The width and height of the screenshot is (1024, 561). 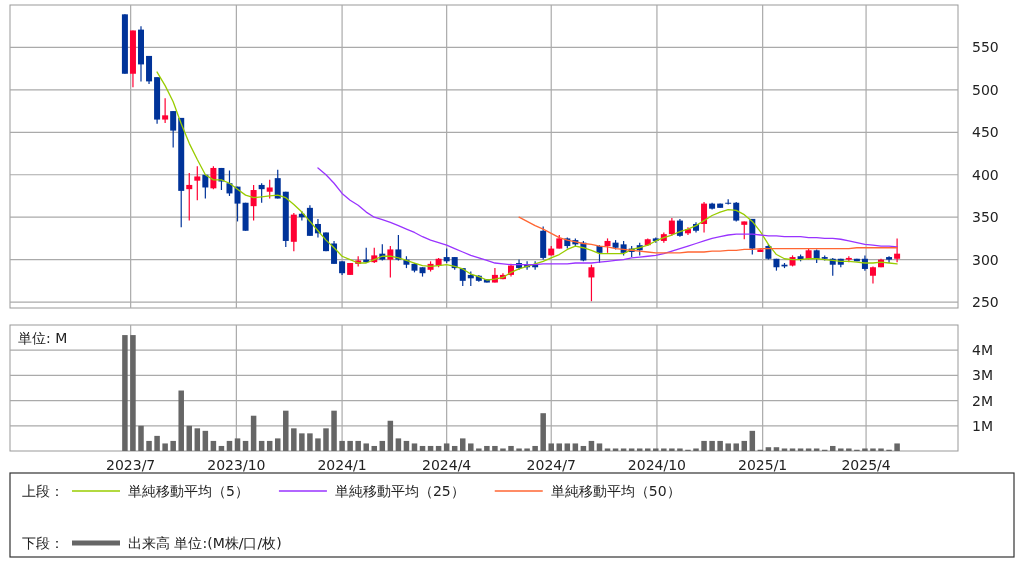 I want to click on x-tick-label: 2024/4, so click(x=447, y=465).